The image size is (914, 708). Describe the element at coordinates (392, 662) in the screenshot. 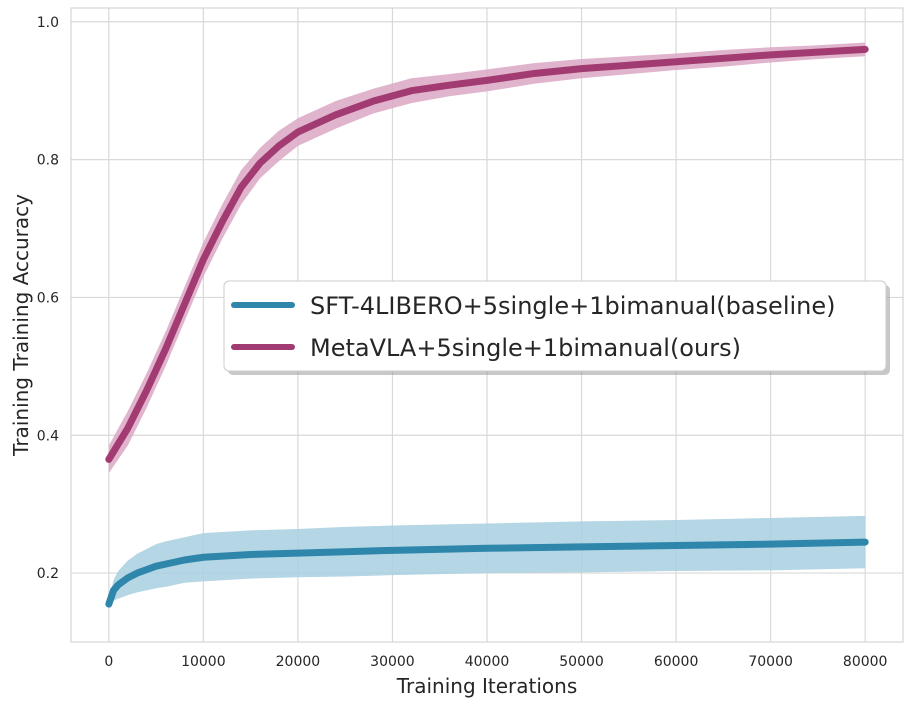

I see `x-tick-label: 30000` at that location.